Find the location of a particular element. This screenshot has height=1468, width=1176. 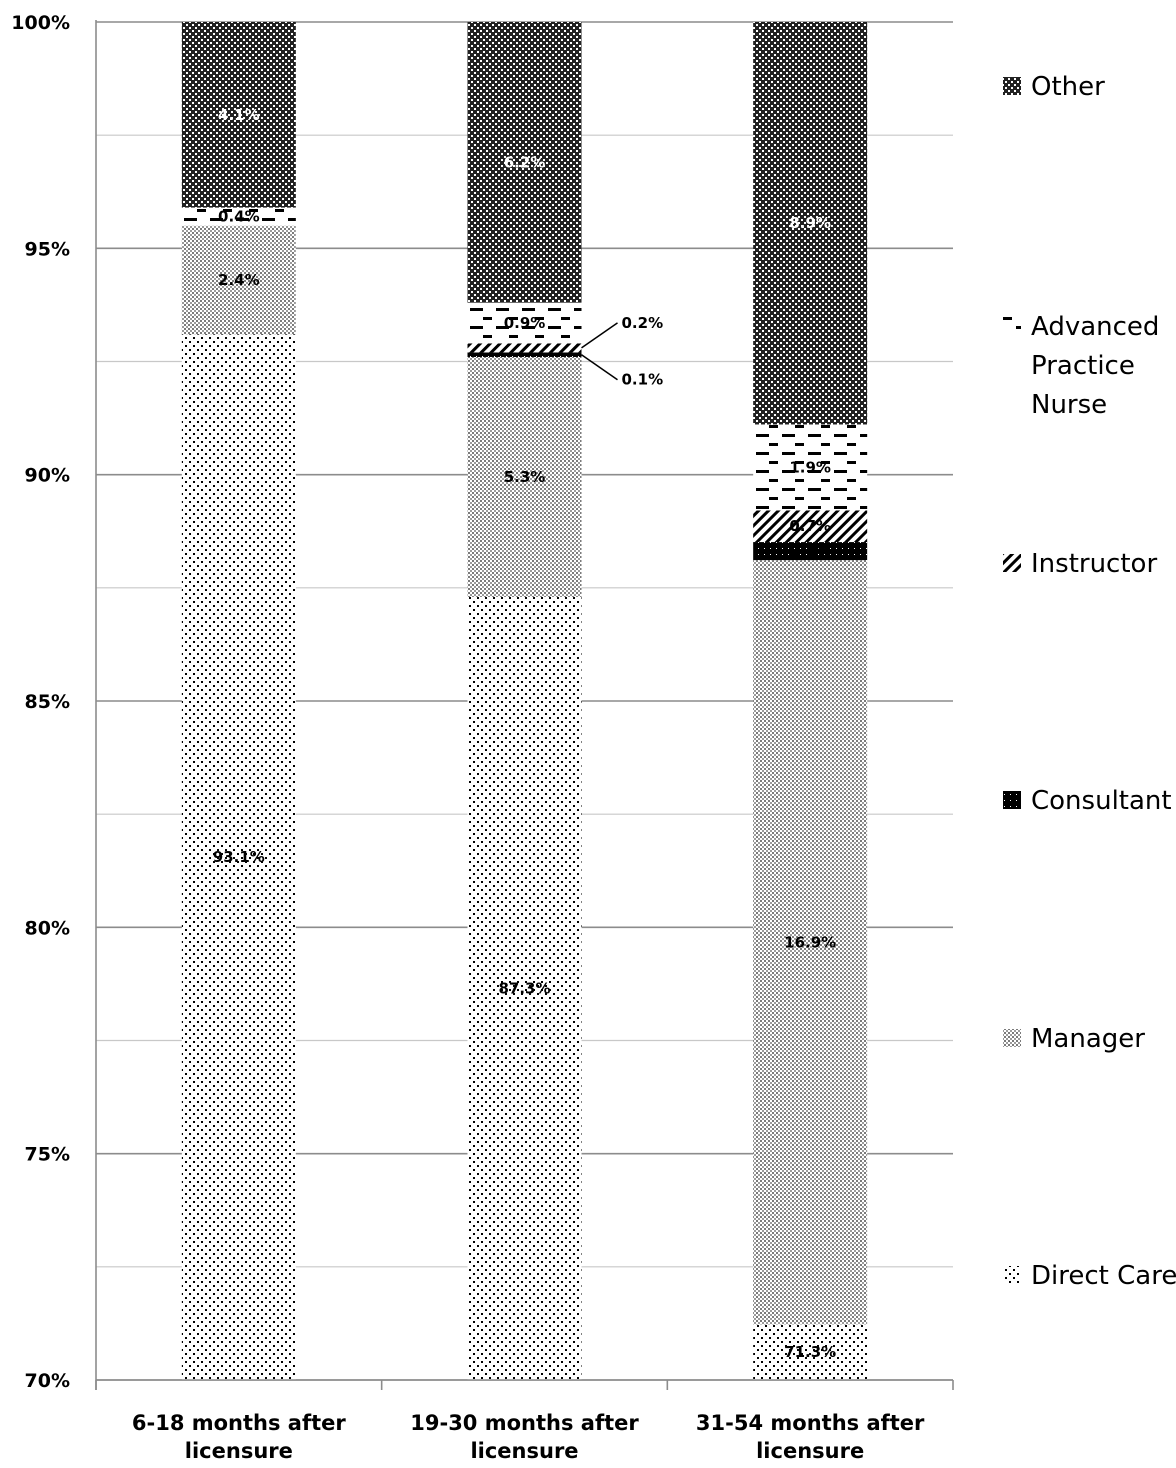

y-tick-label: 90% is located at coordinates (47, 476).